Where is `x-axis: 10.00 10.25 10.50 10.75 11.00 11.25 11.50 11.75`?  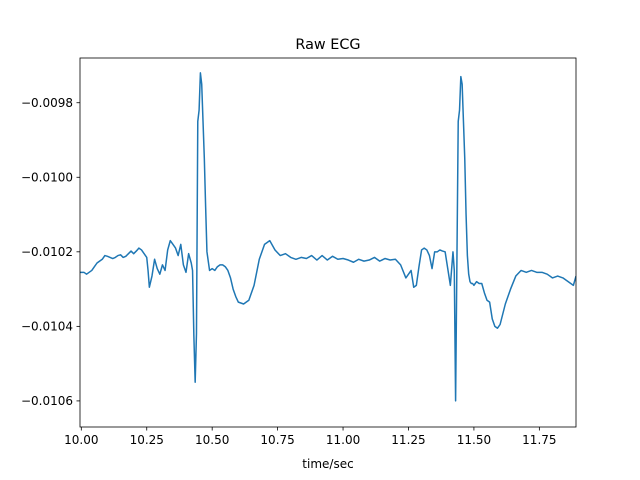
x-axis: 10.00 10.25 10.50 10.75 11.00 11.25 11.50 11.75 is located at coordinates (310, 437).